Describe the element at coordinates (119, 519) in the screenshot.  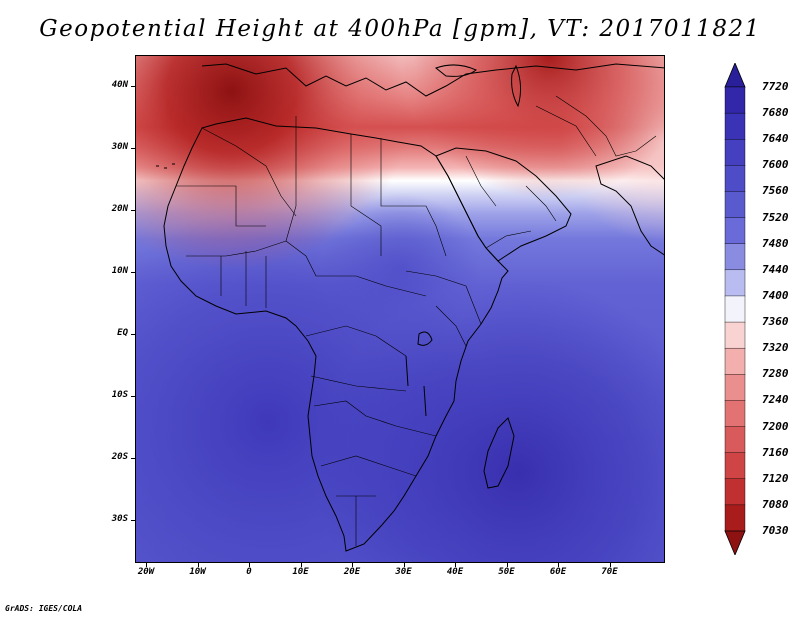
I see `lat-label-30s: 30S` at that location.